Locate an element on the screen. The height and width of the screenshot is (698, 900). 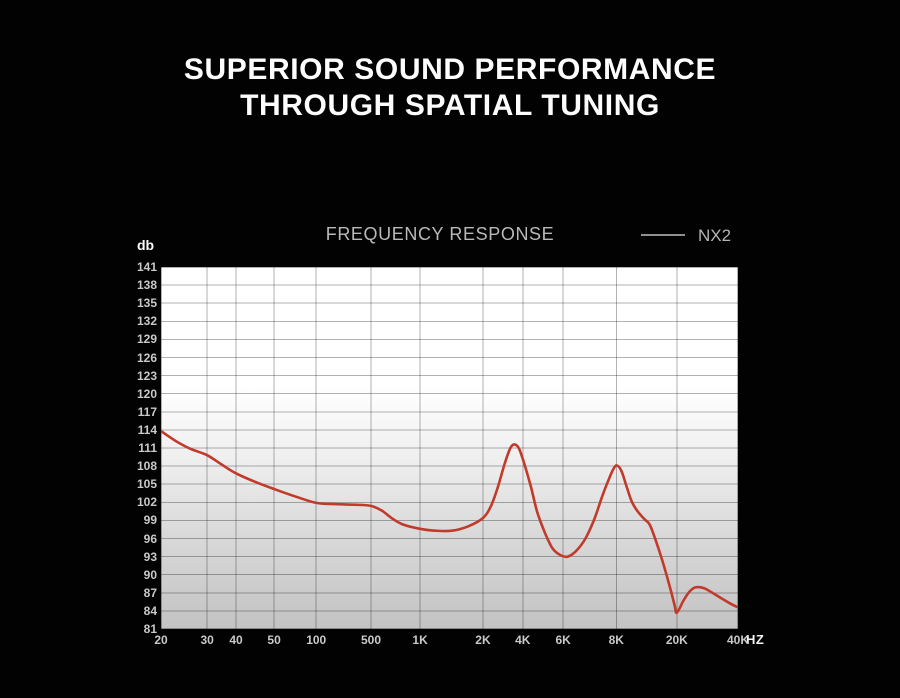
y-axis-unit-label: db is located at coordinates (146, 245).